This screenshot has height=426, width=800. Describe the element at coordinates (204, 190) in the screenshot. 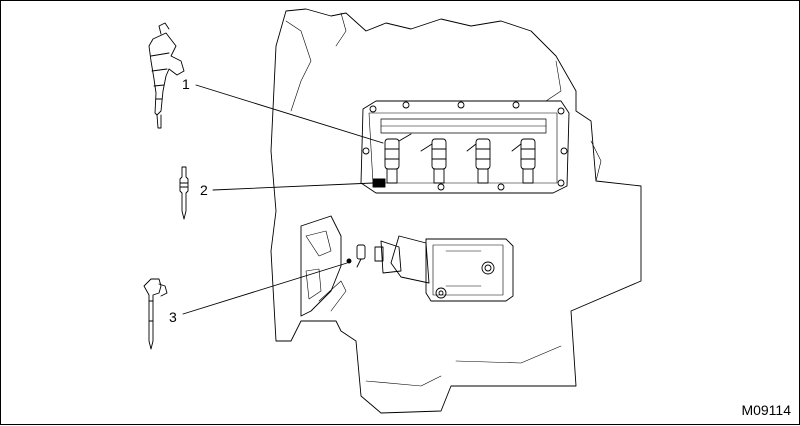

I see `callout-2: 2` at that location.